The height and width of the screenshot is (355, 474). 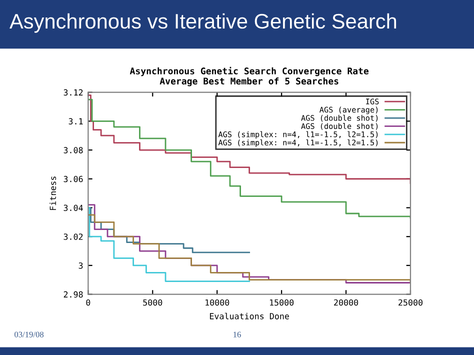 What do you see at coordinates (73, 237) in the screenshot?
I see `y-tick-label: 3.02` at bounding box center [73, 237].